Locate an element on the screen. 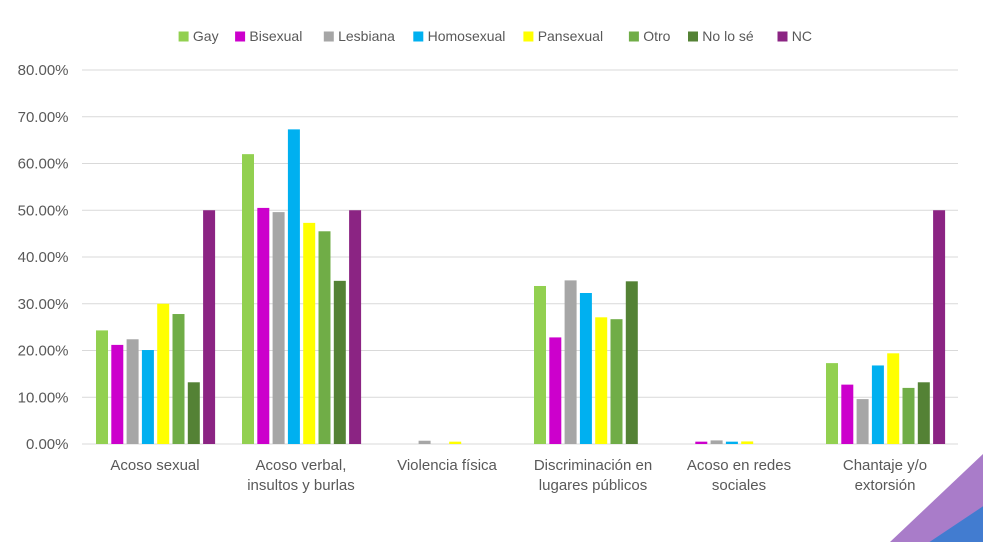  svg-text: 30.00% is located at coordinates (43, 304).